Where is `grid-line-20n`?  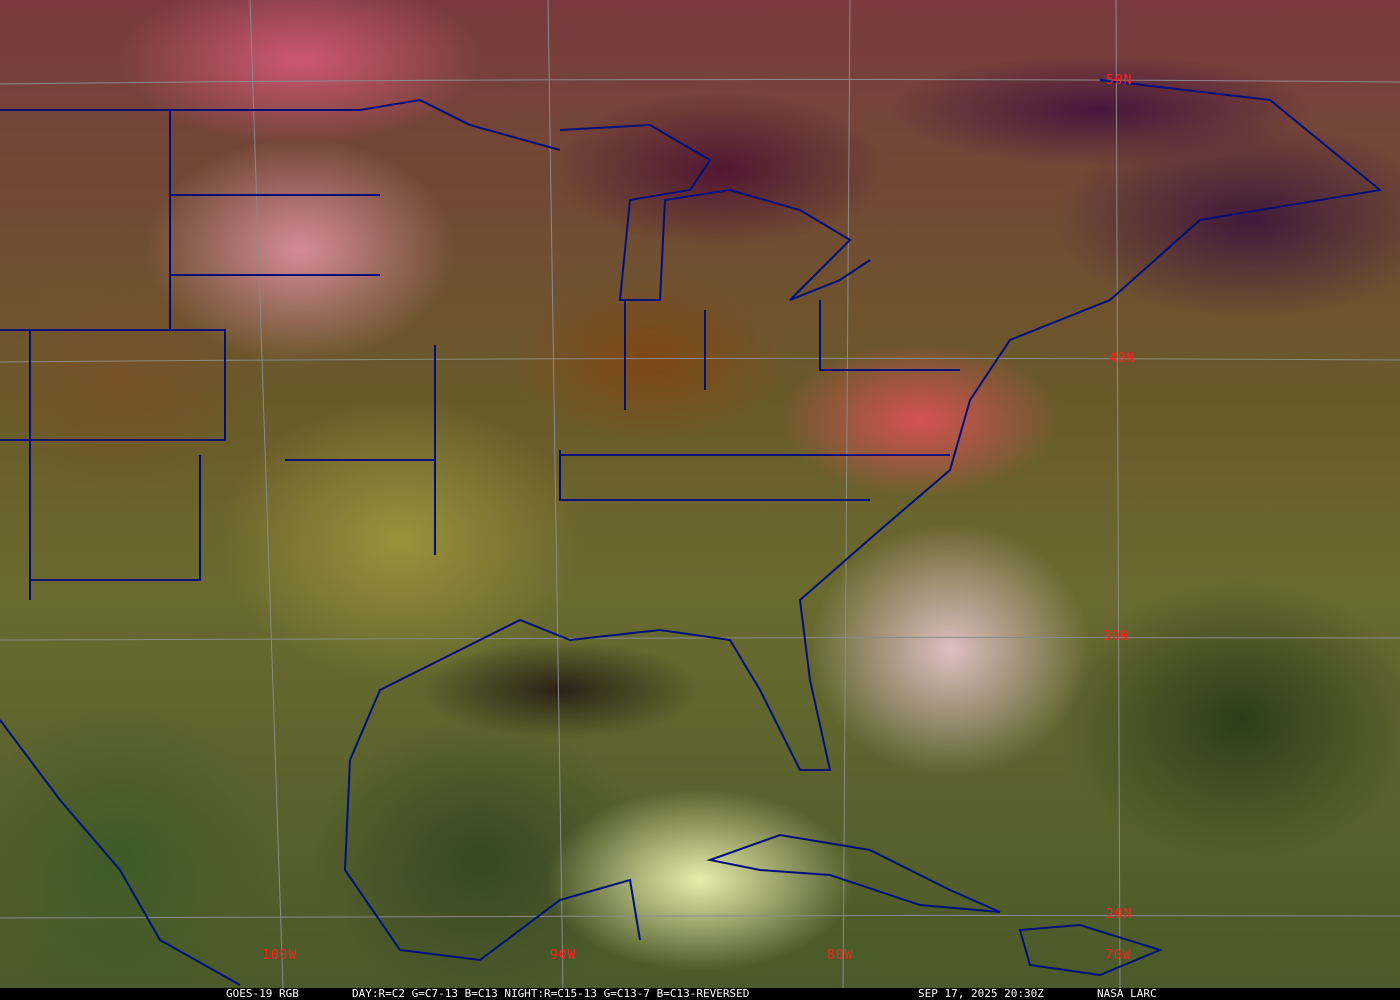
grid-line-20n is located at coordinates (700, 916).